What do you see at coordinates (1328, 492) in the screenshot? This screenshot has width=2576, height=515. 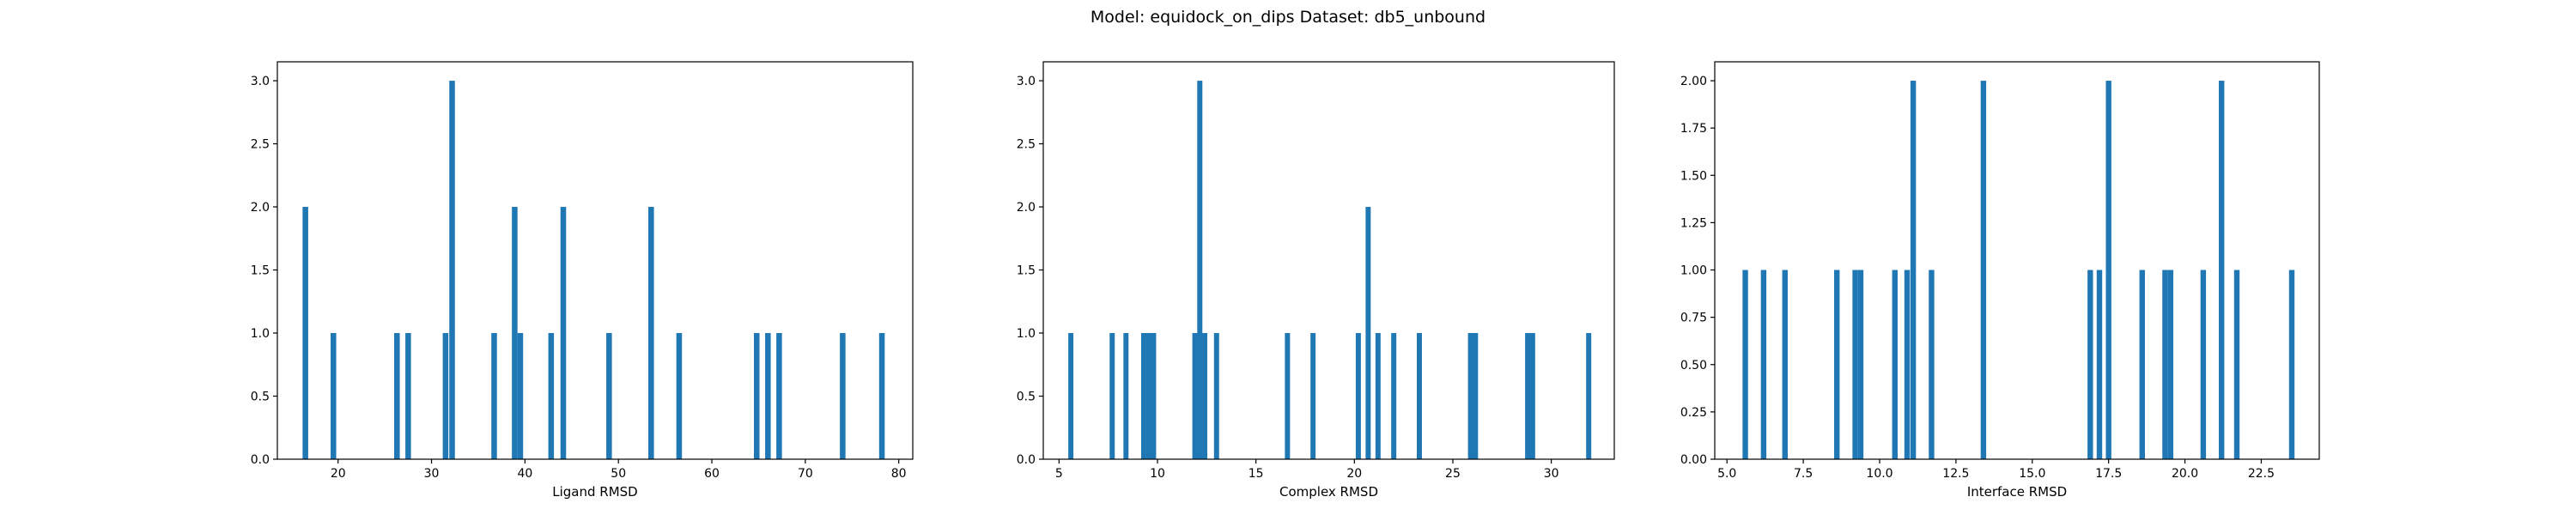 I see `complex-rmsd-x-axis-label: Complex RMSD` at bounding box center [1328, 492].